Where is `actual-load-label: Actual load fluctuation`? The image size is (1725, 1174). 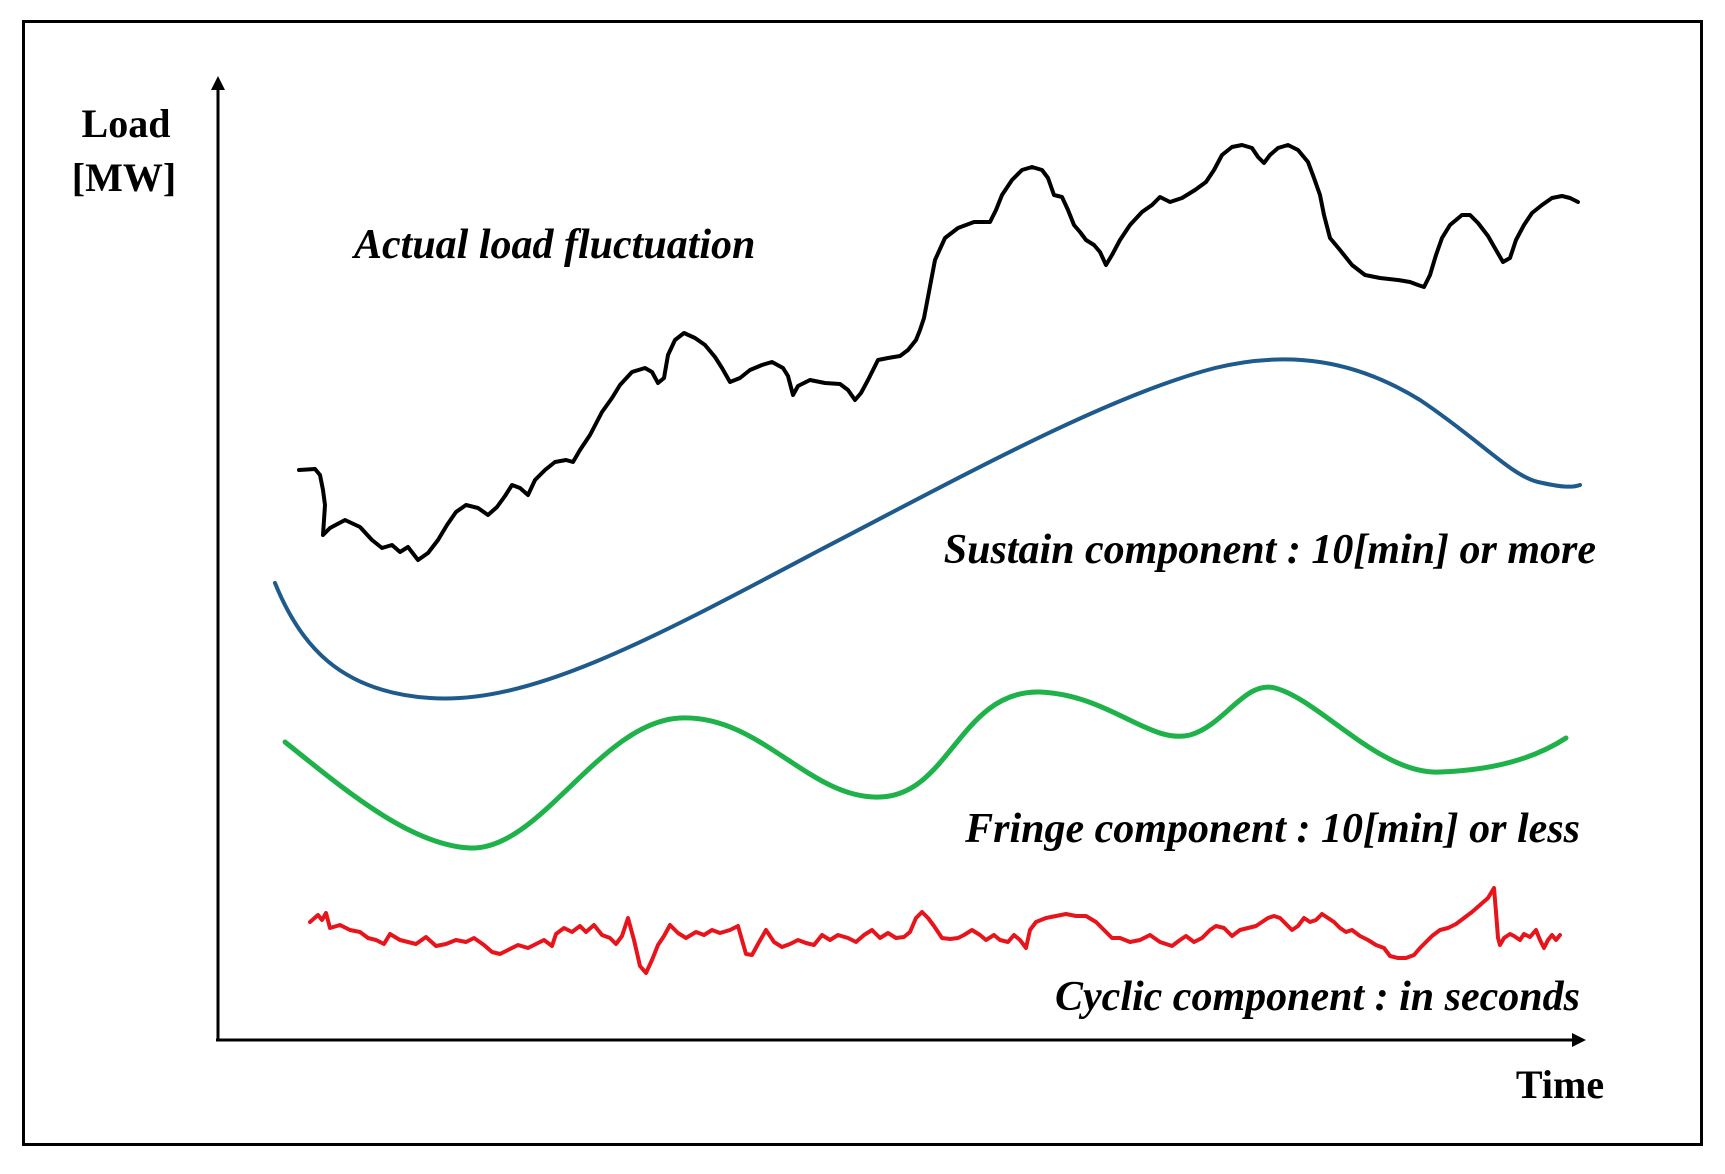
actual-load-label: Actual load fluctuation is located at coordinates (553, 245).